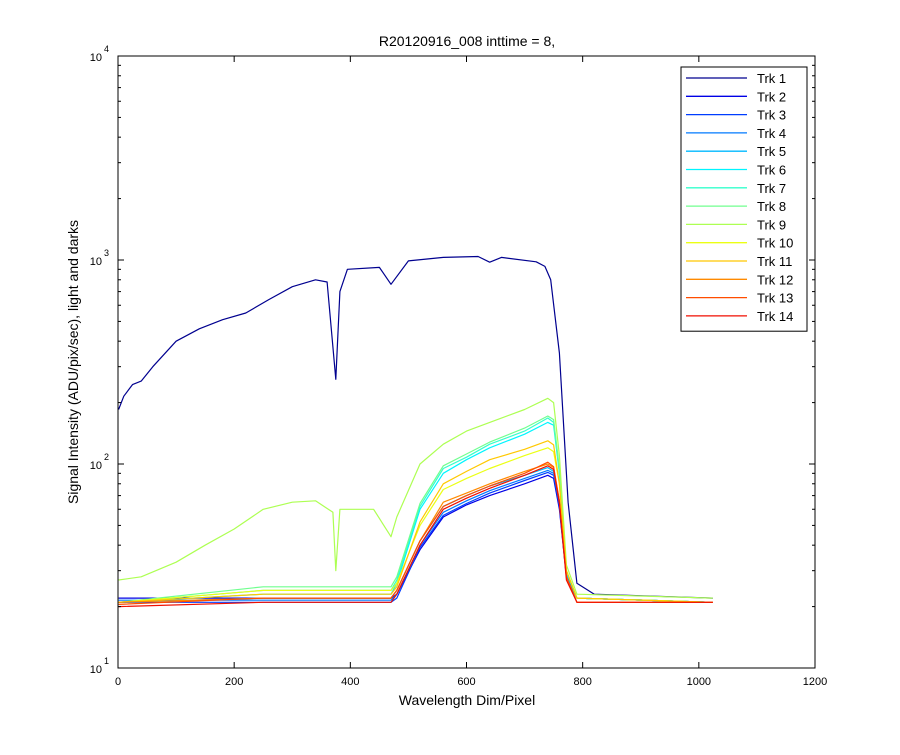 The image size is (900, 755). What do you see at coordinates (771, 151) in the screenshot?
I see `legend-label-trk-5: Trk 5` at bounding box center [771, 151].